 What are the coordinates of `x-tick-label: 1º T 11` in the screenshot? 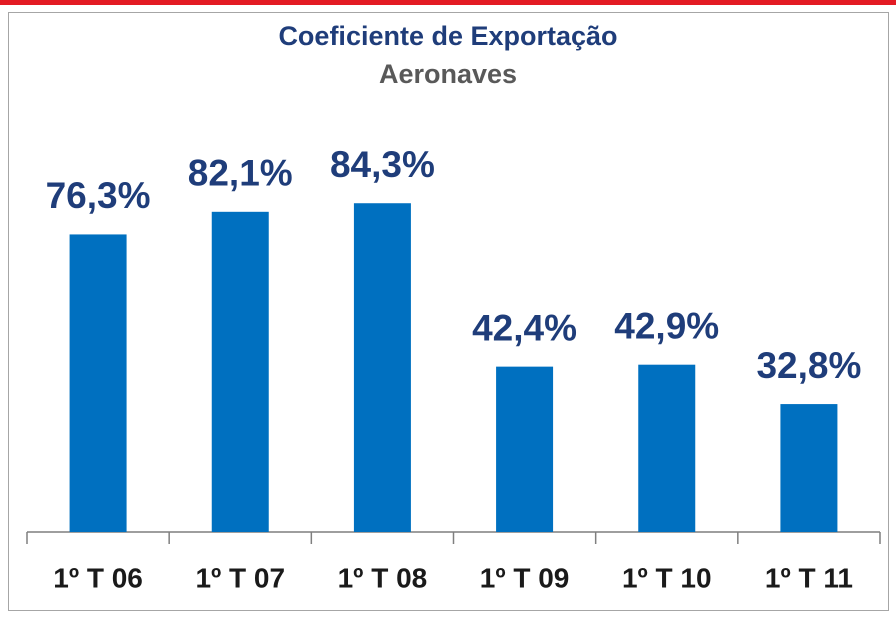 It's located at (809, 577).